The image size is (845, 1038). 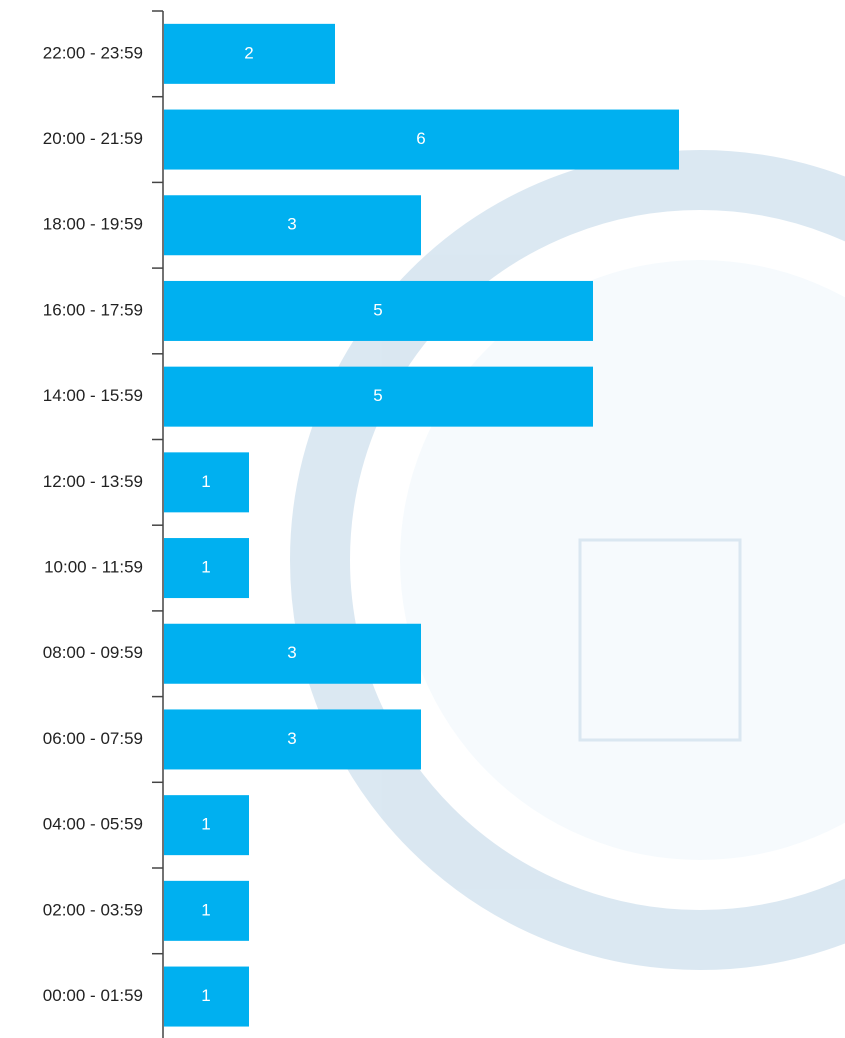 I want to click on category-label: 12:00 - 13:59, so click(x=93, y=481).